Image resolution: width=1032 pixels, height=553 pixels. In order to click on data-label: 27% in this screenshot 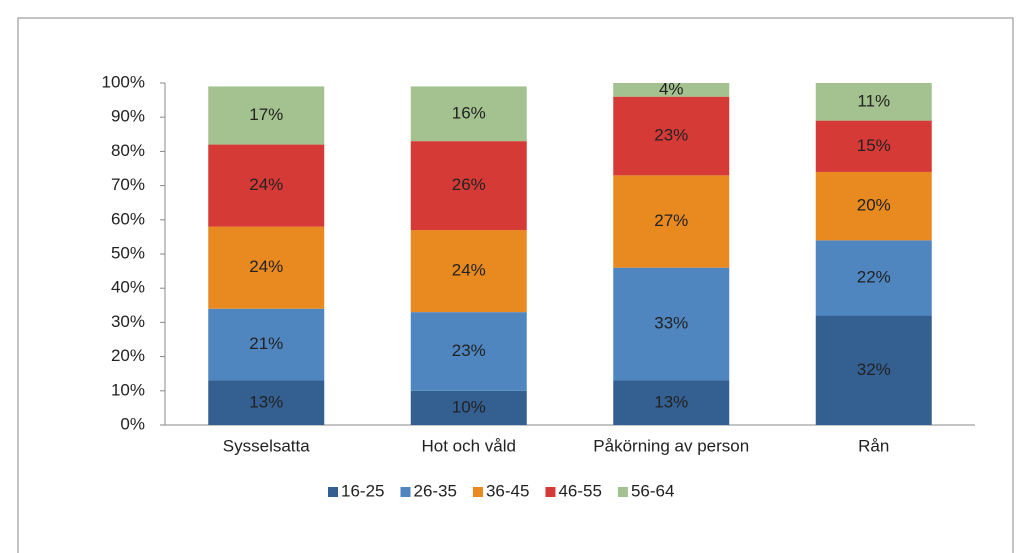, I will do `click(671, 220)`.